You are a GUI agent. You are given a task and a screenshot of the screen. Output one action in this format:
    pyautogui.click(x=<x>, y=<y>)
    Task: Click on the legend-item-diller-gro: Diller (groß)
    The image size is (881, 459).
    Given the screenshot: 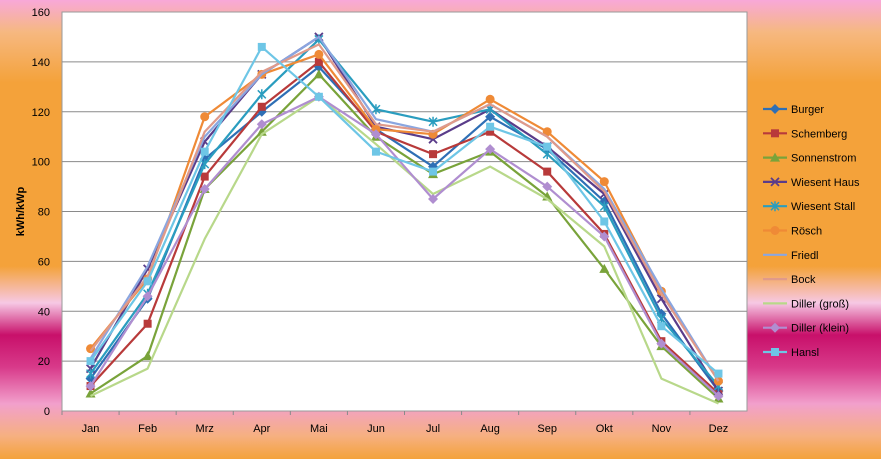 What is the action you would take?
    pyautogui.click(x=806, y=304)
    